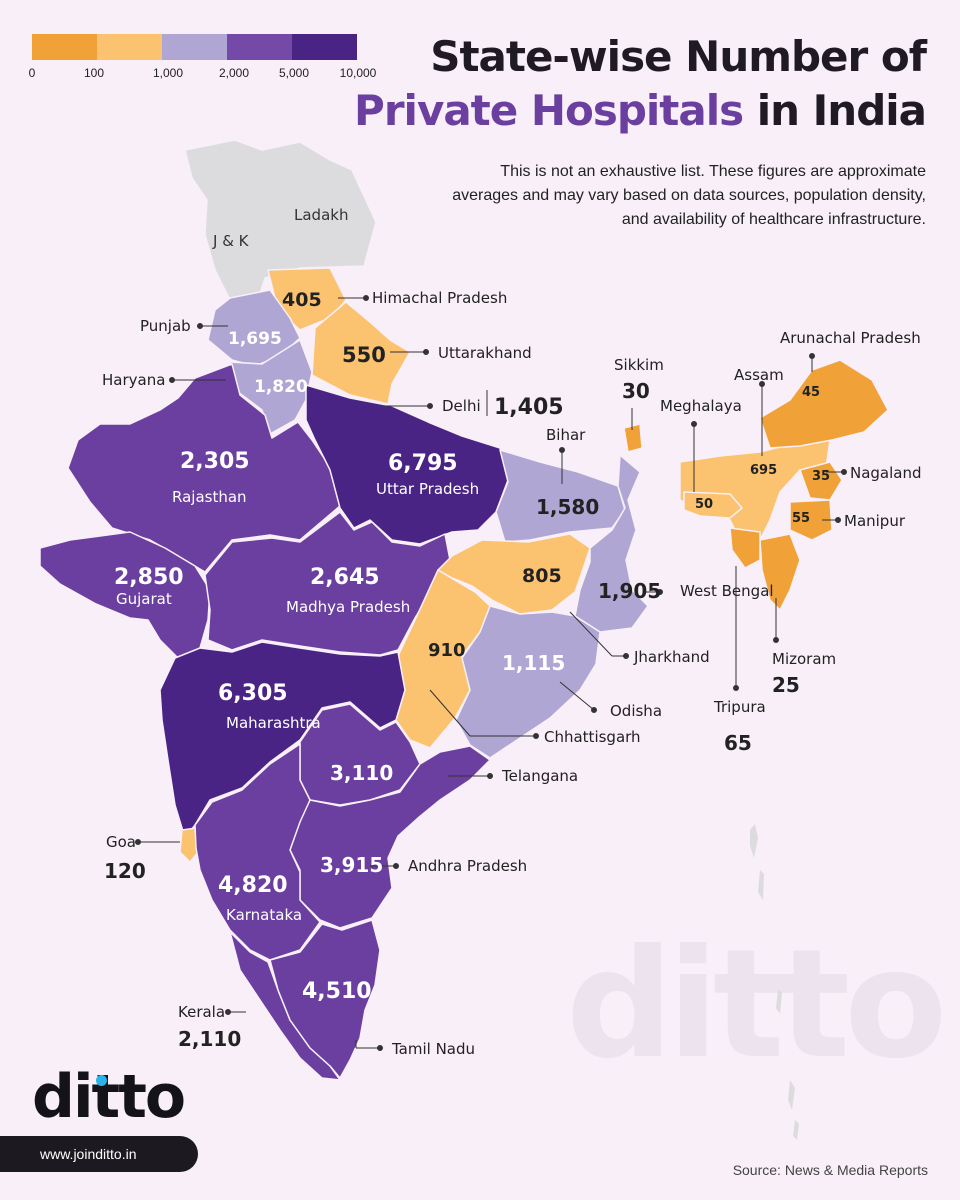 This screenshot has width=960, height=1200. What do you see at coordinates (253, 693) in the screenshot?
I see `label-maharashtra-value: 6,305` at bounding box center [253, 693].